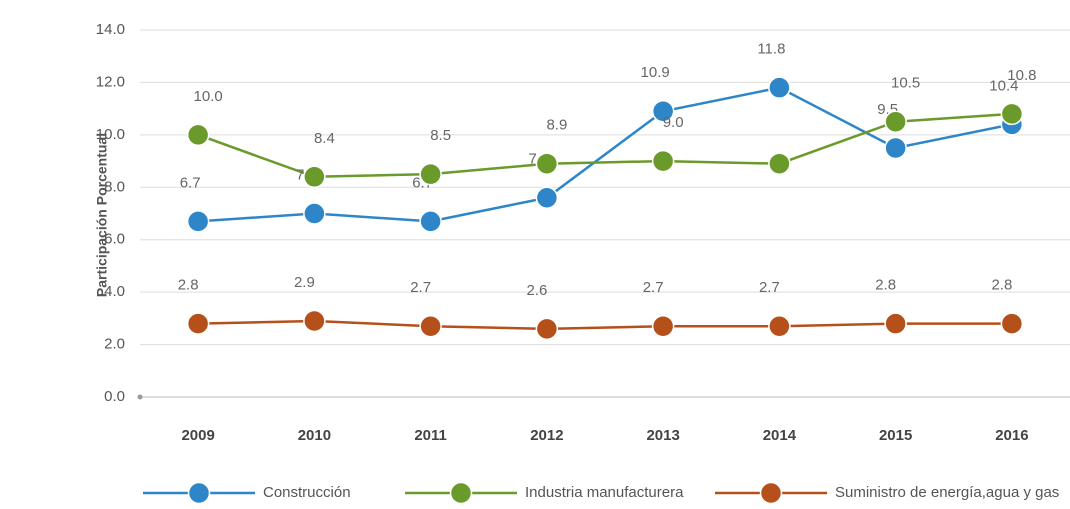  Describe the element at coordinates (114, 186) in the screenshot. I see `y-tick-label: 8.0` at that location.